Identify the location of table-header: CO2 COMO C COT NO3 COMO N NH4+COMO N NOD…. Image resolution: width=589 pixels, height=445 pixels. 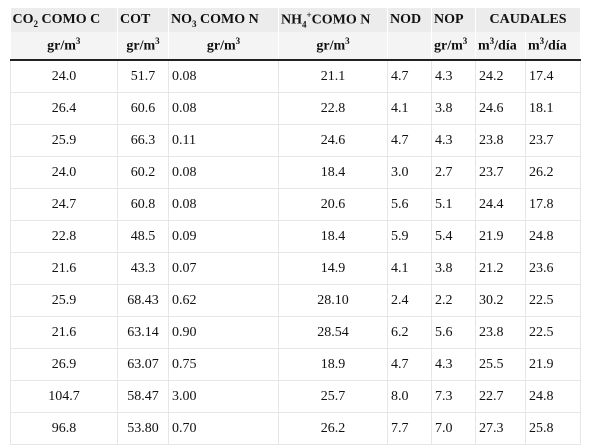
(296, 34).